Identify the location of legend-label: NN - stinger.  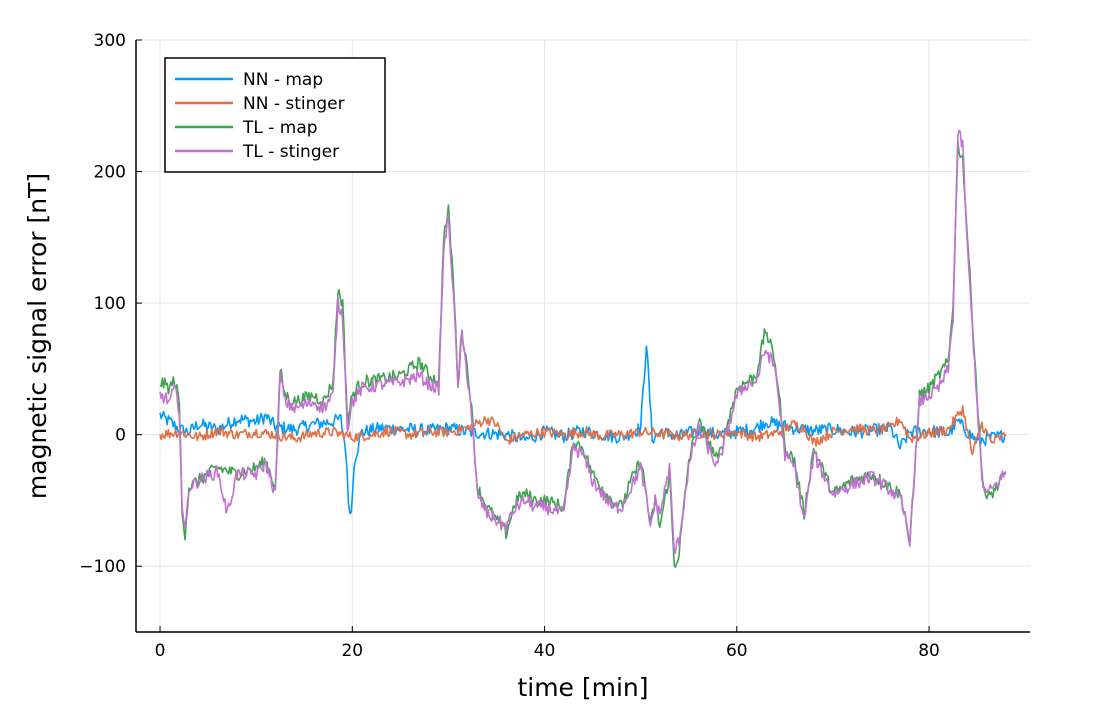
(294, 104).